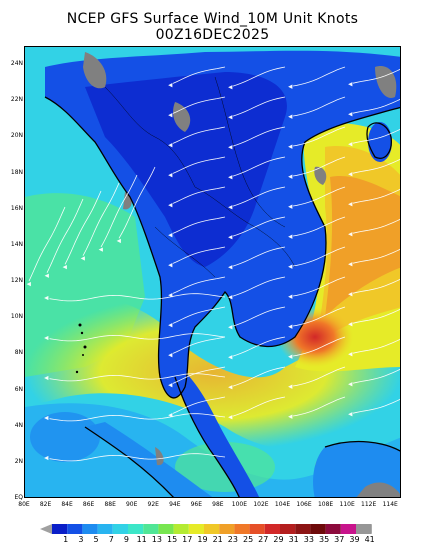  Describe the element at coordinates (212, 35) in the screenshot. I see `map-timestamp: 00Z16DEC2025` at that location.